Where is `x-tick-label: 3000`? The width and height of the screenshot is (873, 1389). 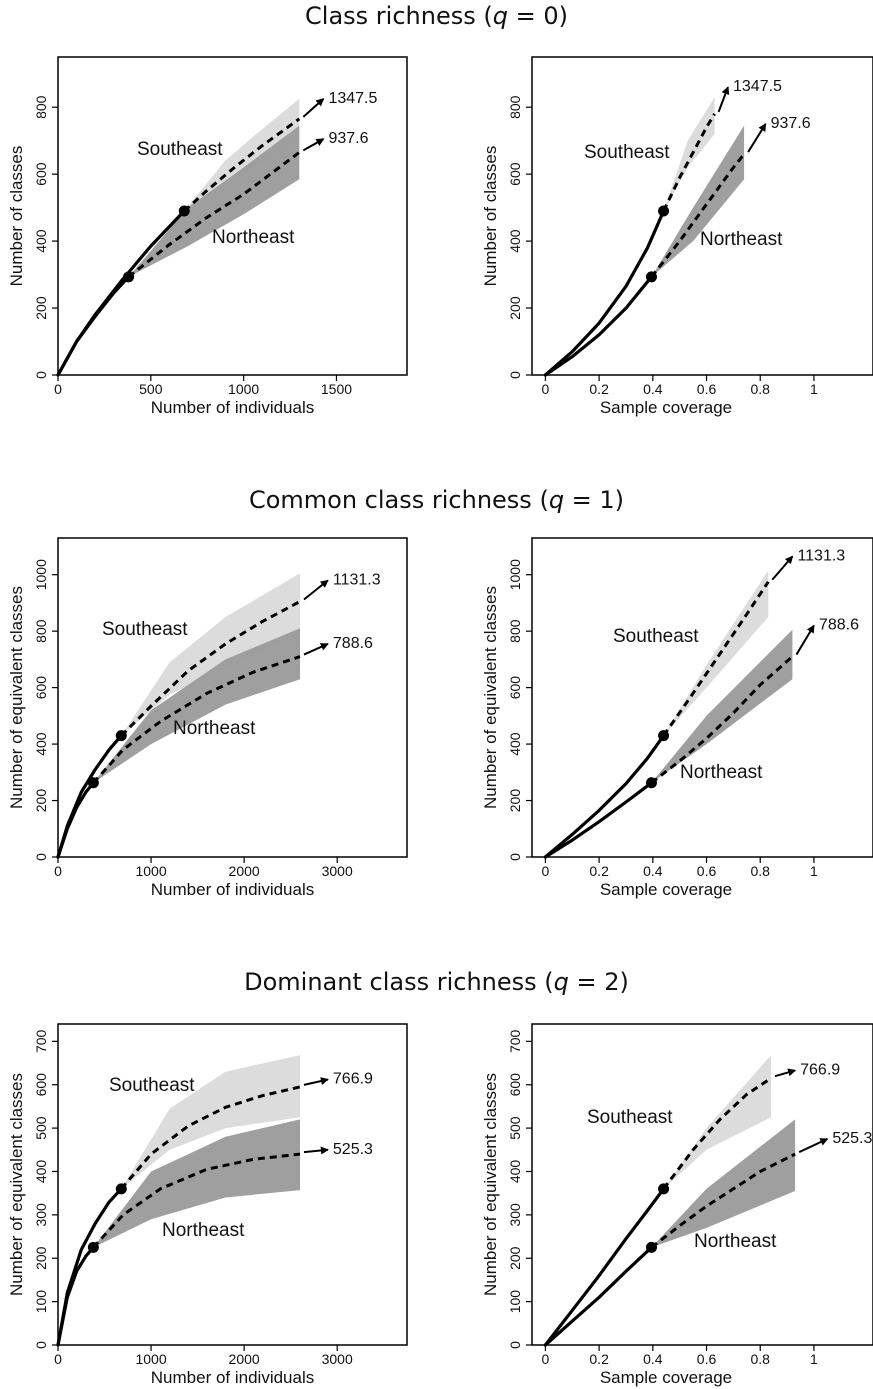
x-tick-label: 3000 is located at coordinates (337, 1359).